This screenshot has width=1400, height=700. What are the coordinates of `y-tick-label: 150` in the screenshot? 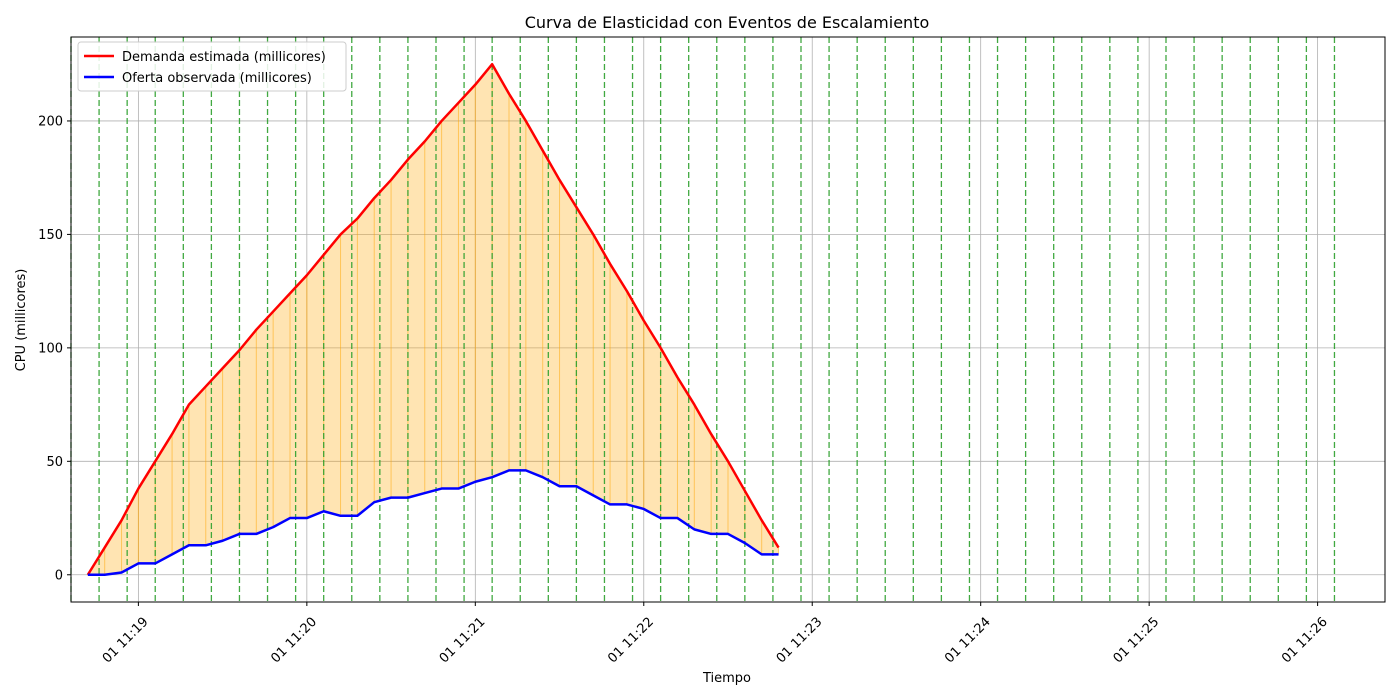 It's located at (50, 235).